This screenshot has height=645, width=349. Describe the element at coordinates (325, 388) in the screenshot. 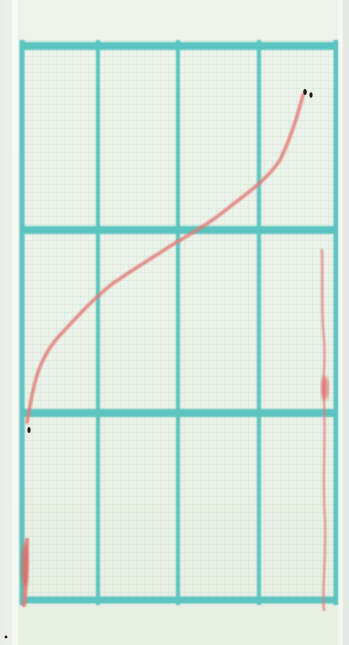

I see `trace-blob-right` at that location.